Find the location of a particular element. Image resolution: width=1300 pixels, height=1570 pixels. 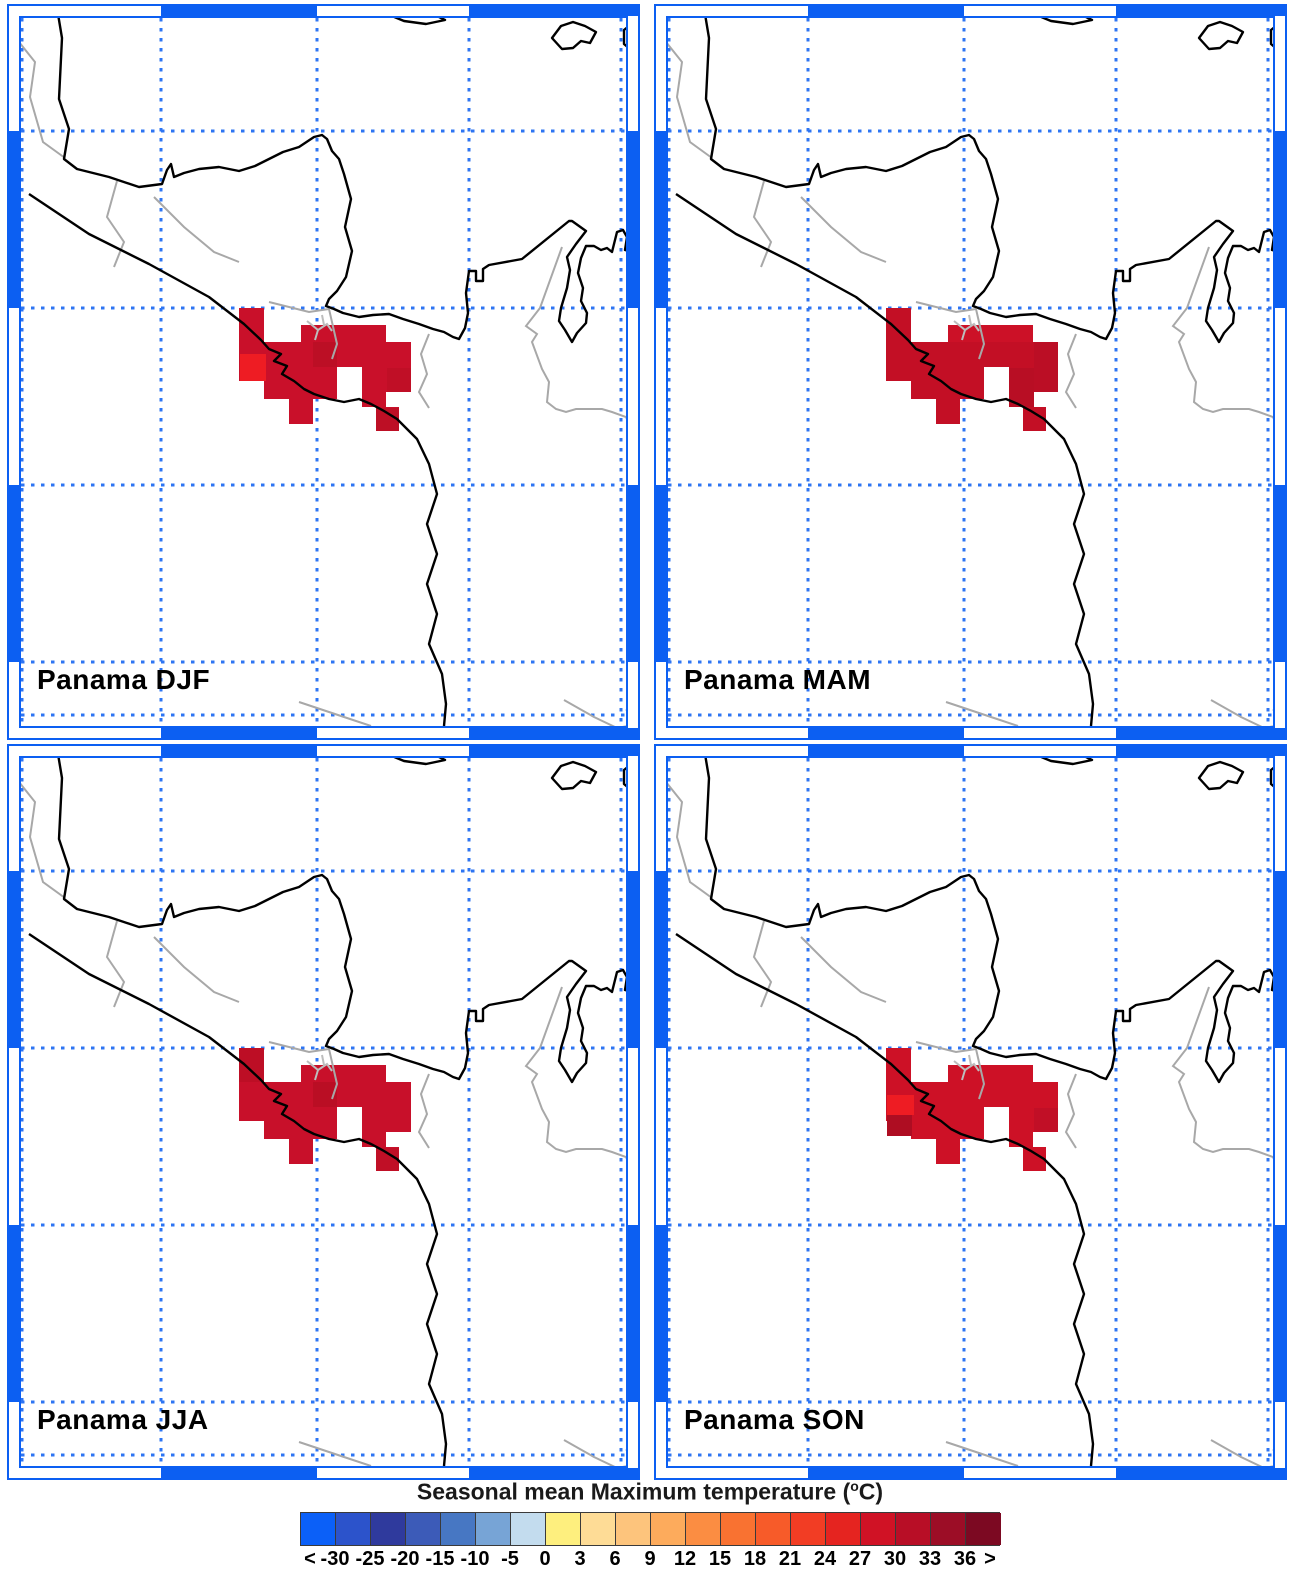

colorbar-tick--10: -10 is located at coordinates (475, 1559).